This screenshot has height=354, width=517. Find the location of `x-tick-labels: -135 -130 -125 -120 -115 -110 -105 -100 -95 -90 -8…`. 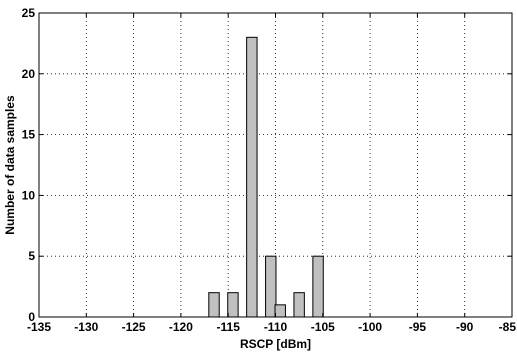

x-tick-labels: -135 -130 -125 -120 -115 -110 -105 -100 -95 -90 -8… is located at coordinates (271, 327).